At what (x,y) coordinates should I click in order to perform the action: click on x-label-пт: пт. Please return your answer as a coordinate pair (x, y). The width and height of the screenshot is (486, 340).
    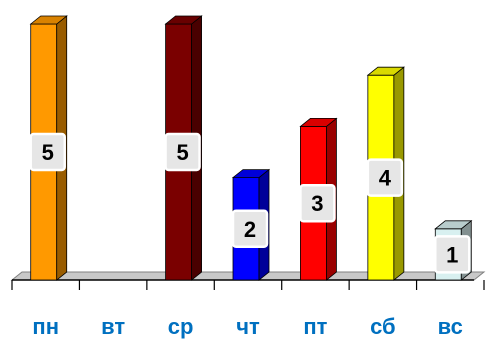
    Looking at the image, I should click on (315, 326).